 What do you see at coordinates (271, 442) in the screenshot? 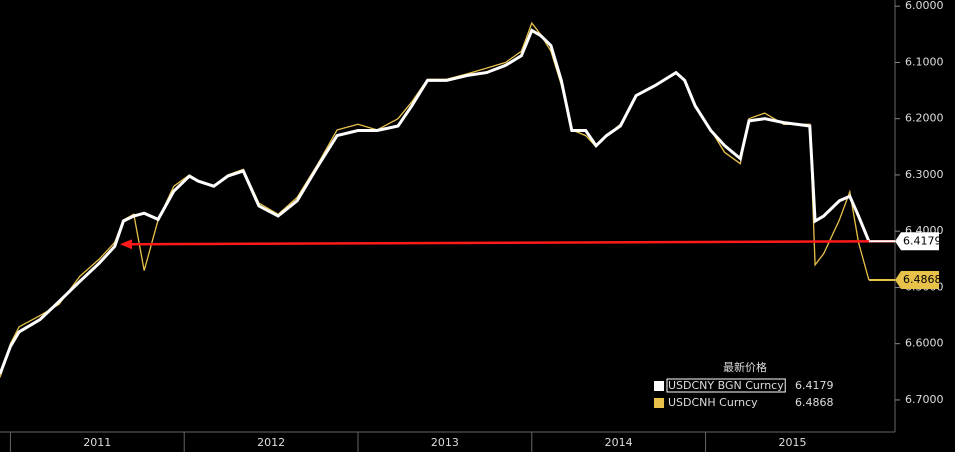
I see `x-tick-label: 2012` at bounding box center [271, 442].